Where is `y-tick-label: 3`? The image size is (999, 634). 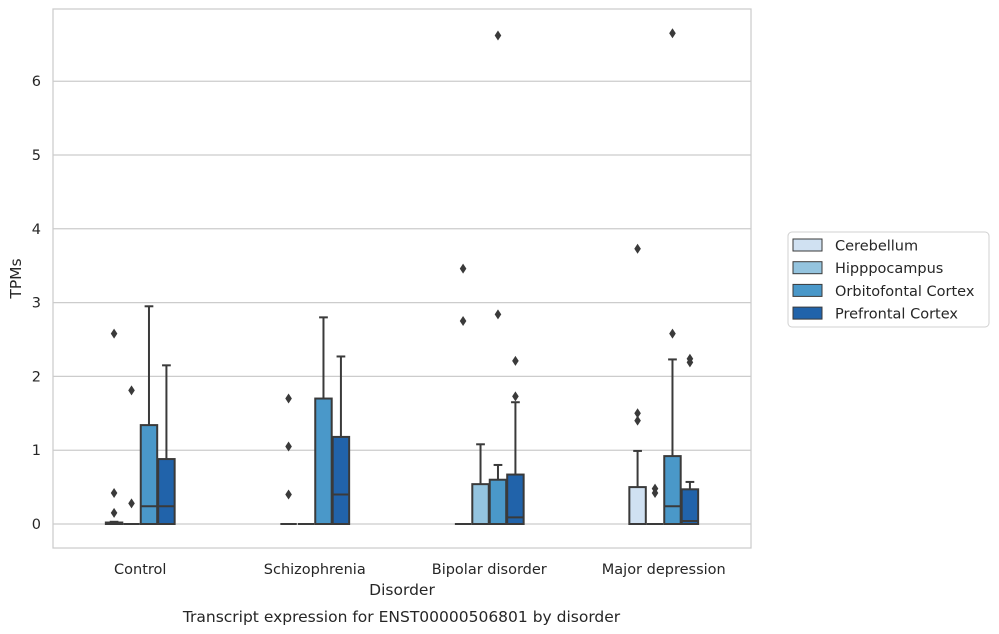
y-tick-label: 3 is located at coordinates (36, 304).